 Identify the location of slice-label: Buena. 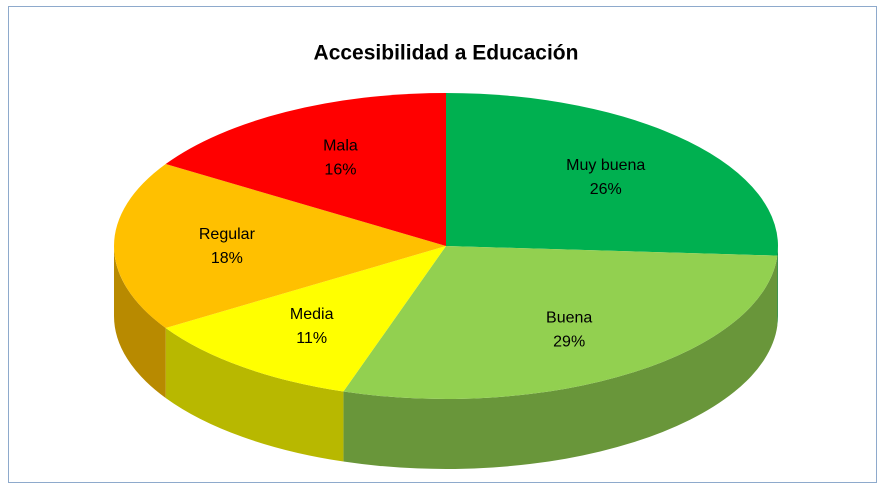
(569, 318).